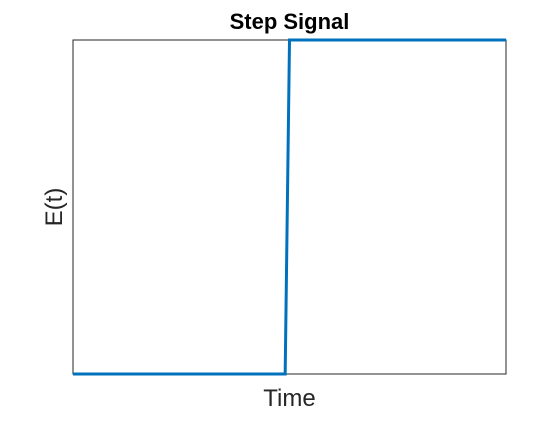 The width and height of the screenshot is (560, 425). I want to click on x-axis-label: Time, so click(289, 398).